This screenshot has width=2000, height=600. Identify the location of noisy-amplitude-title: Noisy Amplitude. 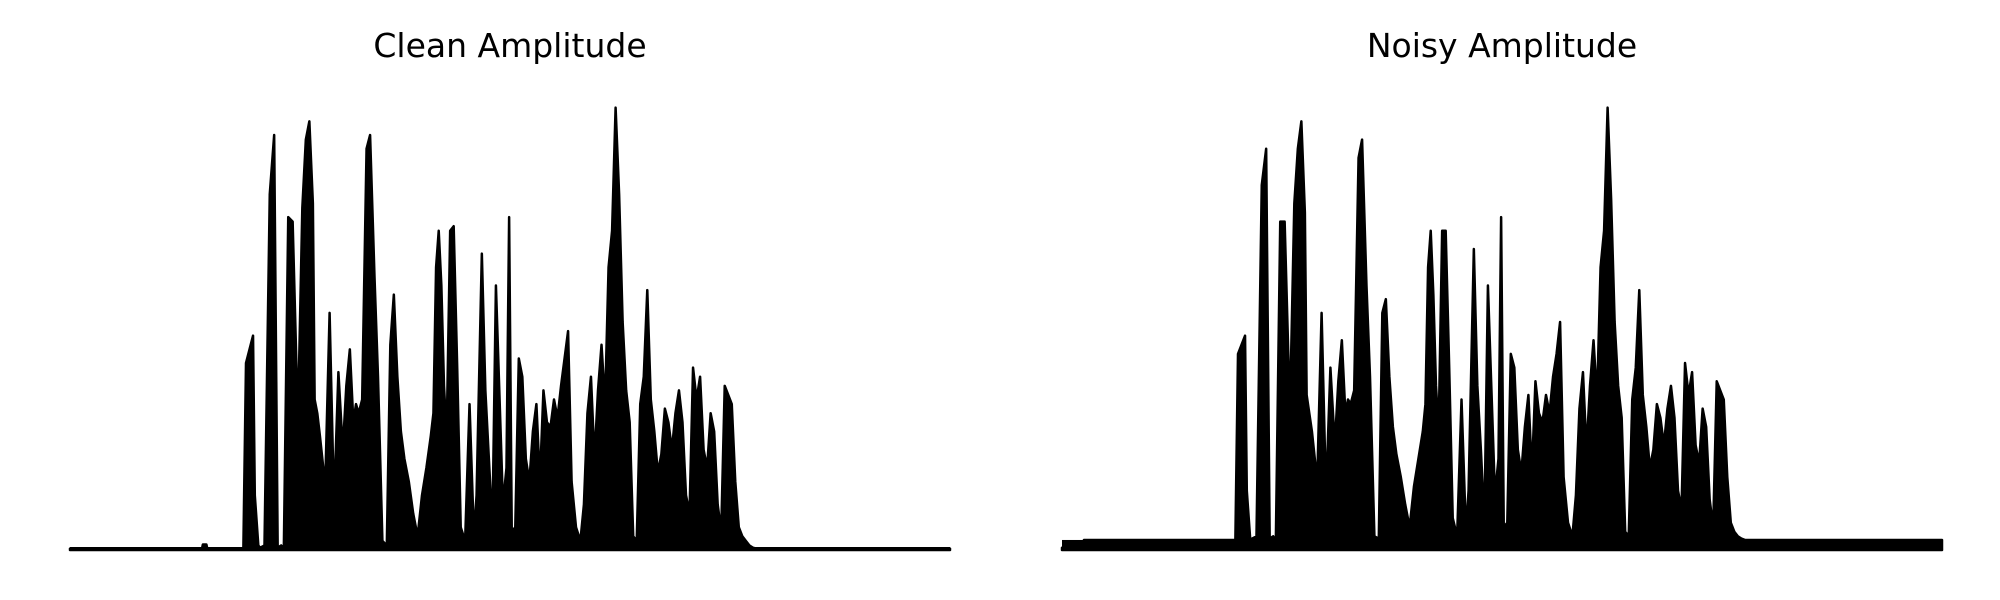
(1502, 45).